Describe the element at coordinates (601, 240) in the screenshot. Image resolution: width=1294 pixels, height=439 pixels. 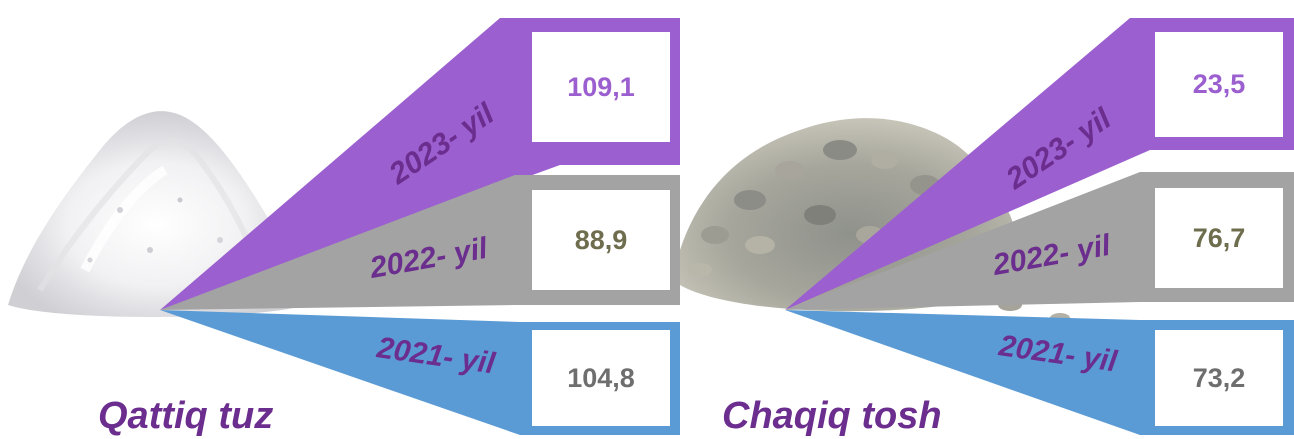
I see `value-box-2022-left: 88,9` at that location.